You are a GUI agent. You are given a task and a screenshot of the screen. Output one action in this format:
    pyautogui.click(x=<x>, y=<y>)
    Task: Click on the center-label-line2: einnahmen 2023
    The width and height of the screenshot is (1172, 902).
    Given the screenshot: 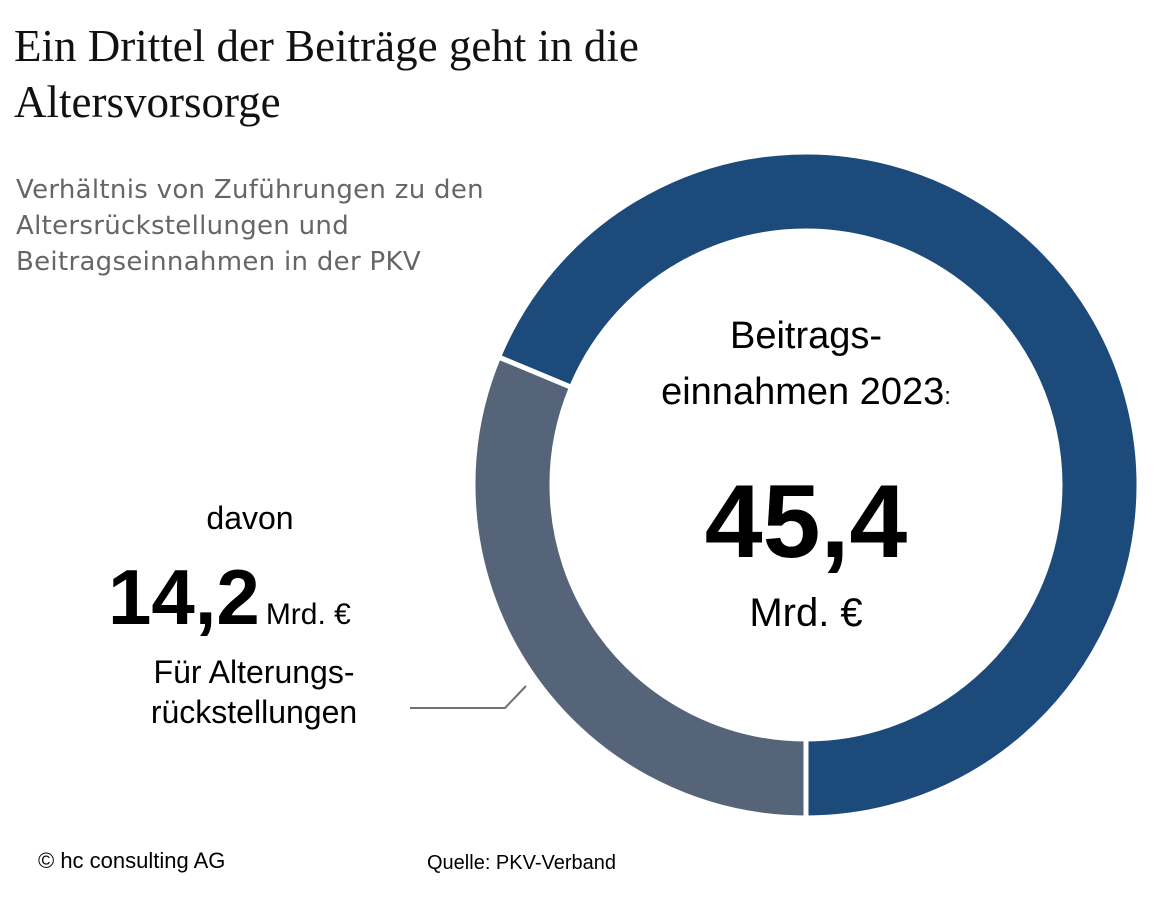 What is the action you would take?
    pyautogui.click(x=803, y=392)
    